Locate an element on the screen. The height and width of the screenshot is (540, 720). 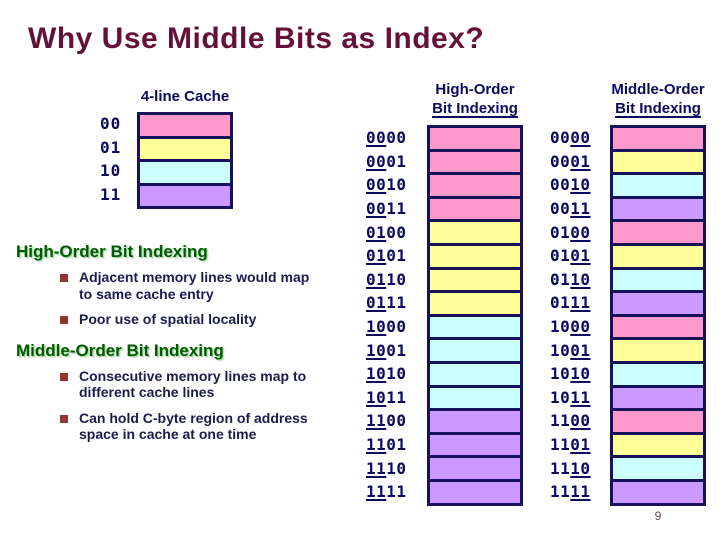
cache-diagram: 4-line Cache 00 01 10 11 is located at coordinates (166, 148).